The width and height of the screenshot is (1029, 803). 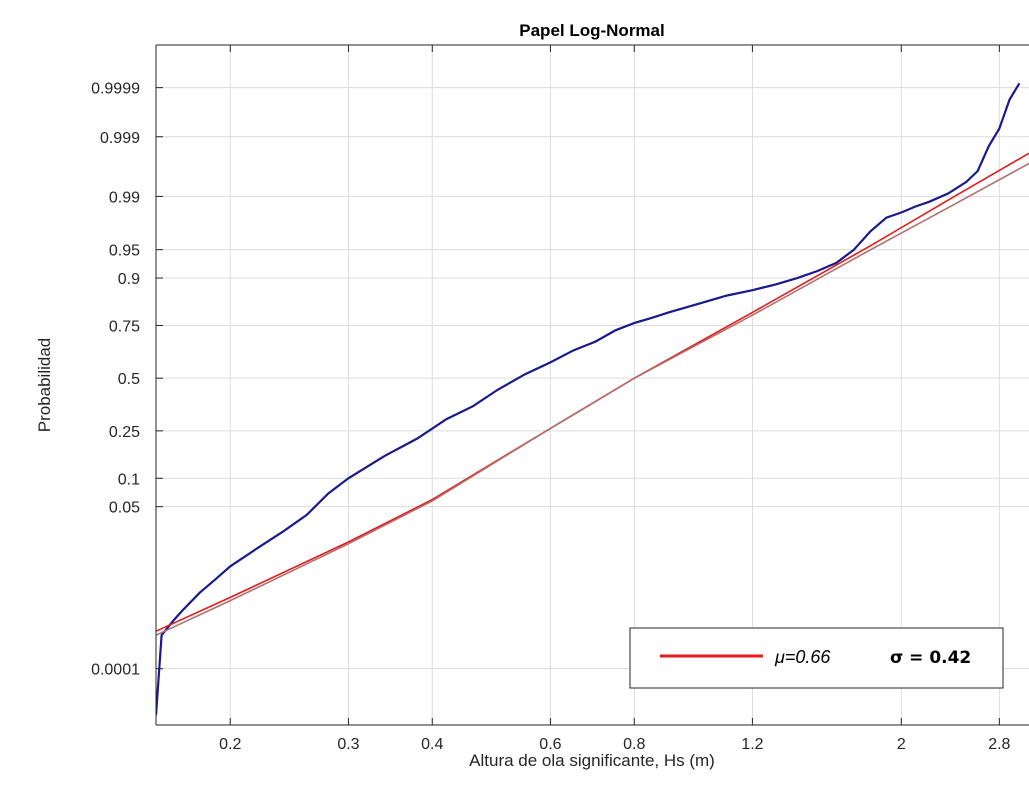 I want to click on x-tick-label: 1.2, so click(x=752, y=744).